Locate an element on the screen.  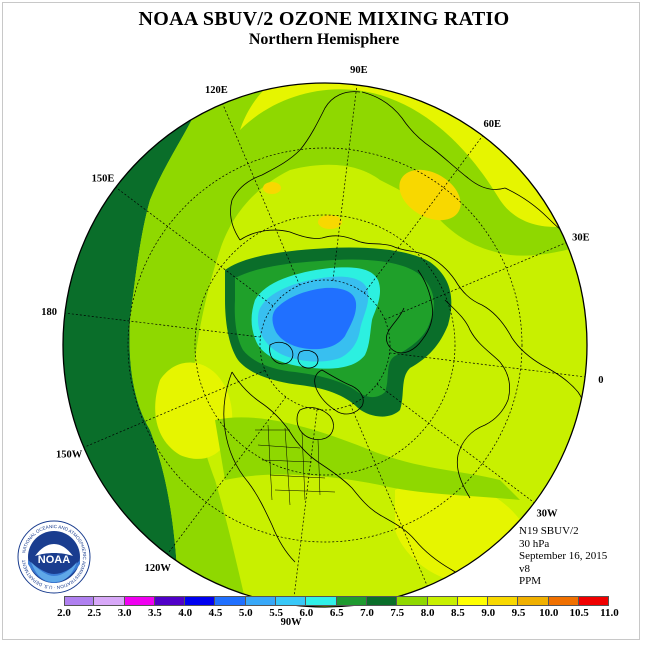
coastline-scandinavia is located at coordinates (409, 311).